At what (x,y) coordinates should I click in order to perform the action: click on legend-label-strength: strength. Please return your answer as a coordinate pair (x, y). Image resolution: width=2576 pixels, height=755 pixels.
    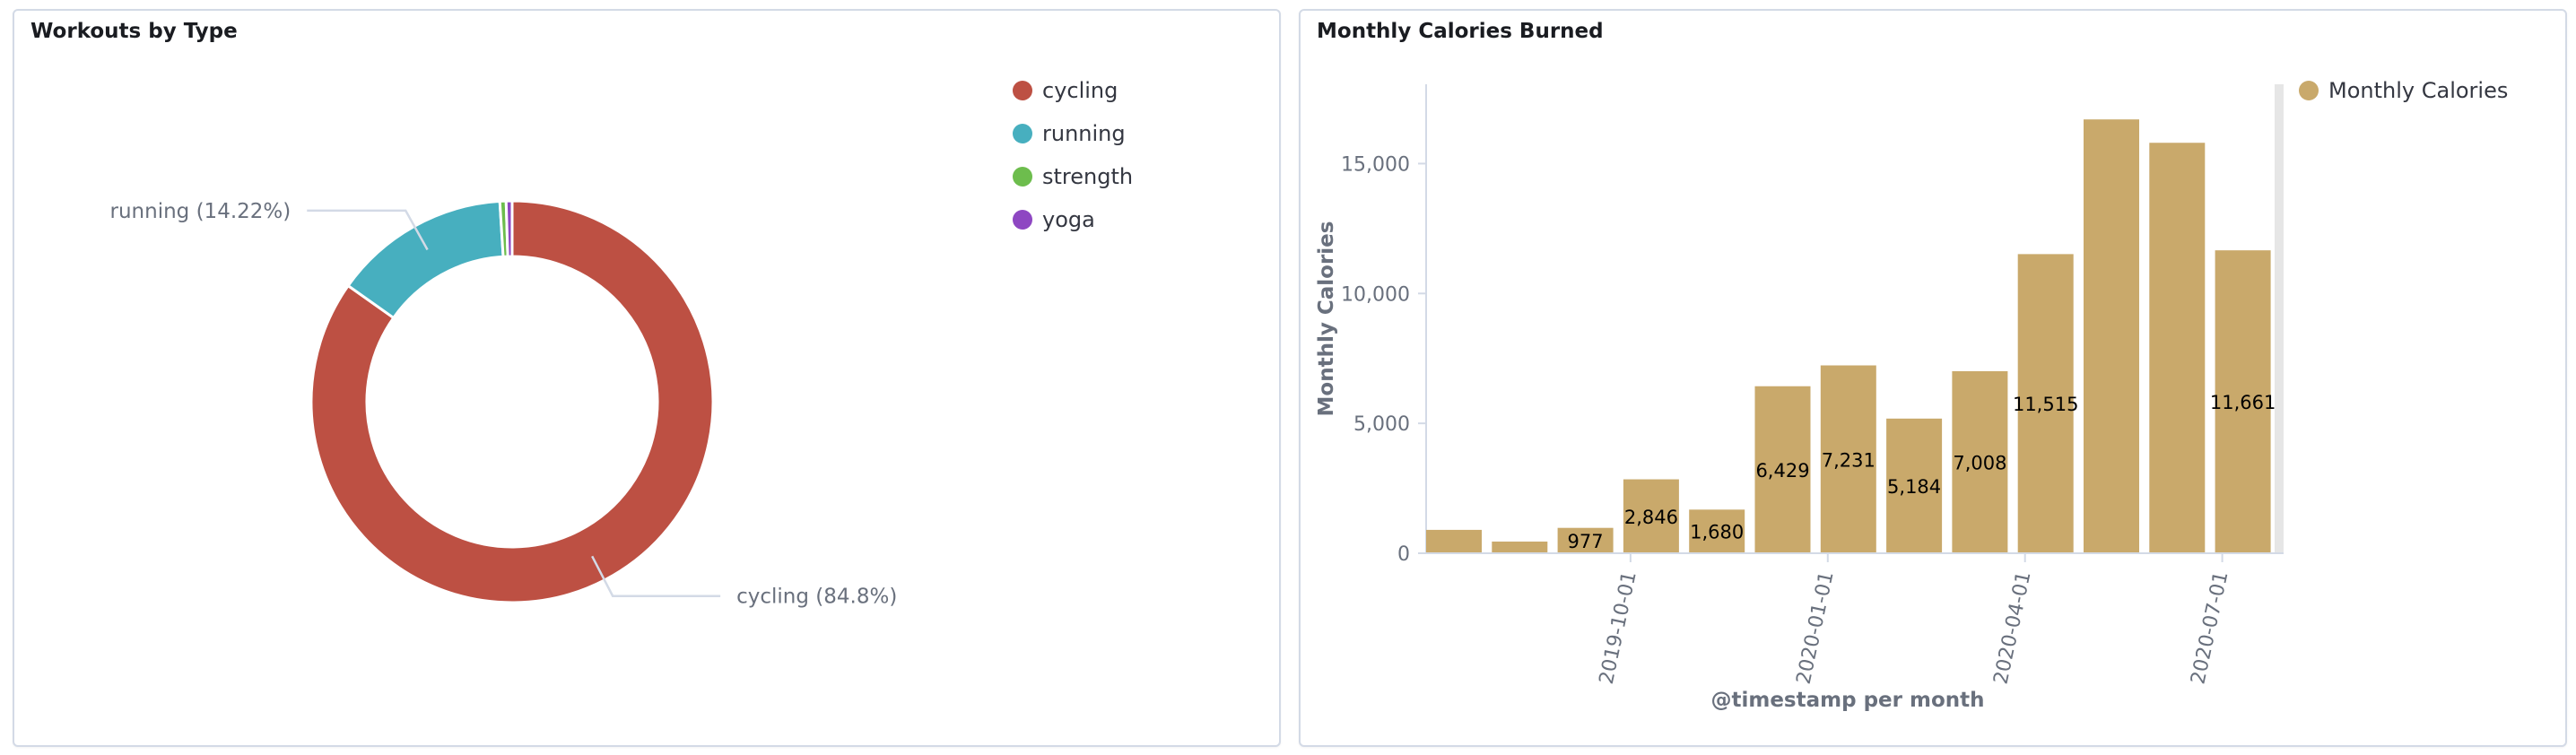
    Looking at the image, I should click on (1087, 176).